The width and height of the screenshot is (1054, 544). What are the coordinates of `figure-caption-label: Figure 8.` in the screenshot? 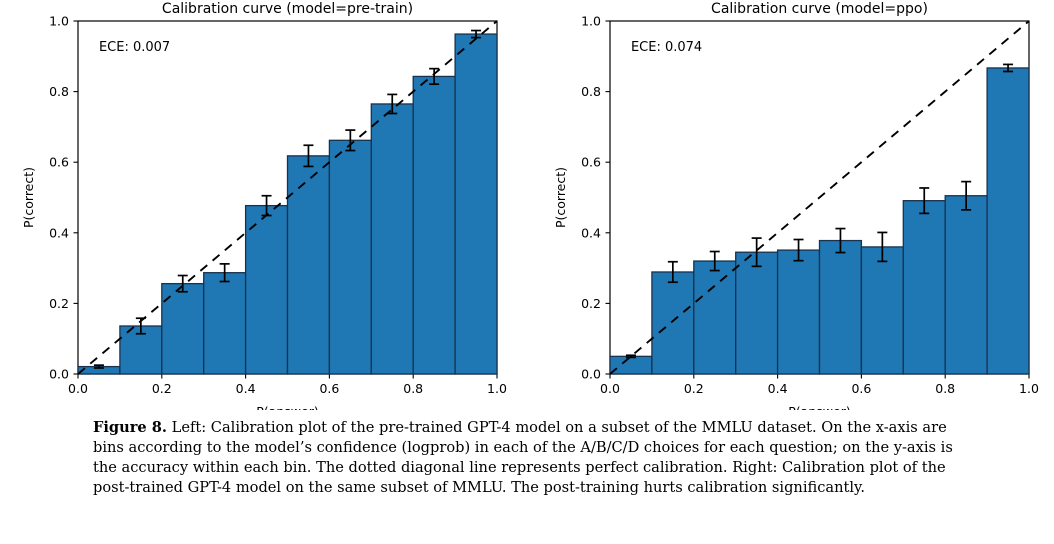 It's located at (130, 427).